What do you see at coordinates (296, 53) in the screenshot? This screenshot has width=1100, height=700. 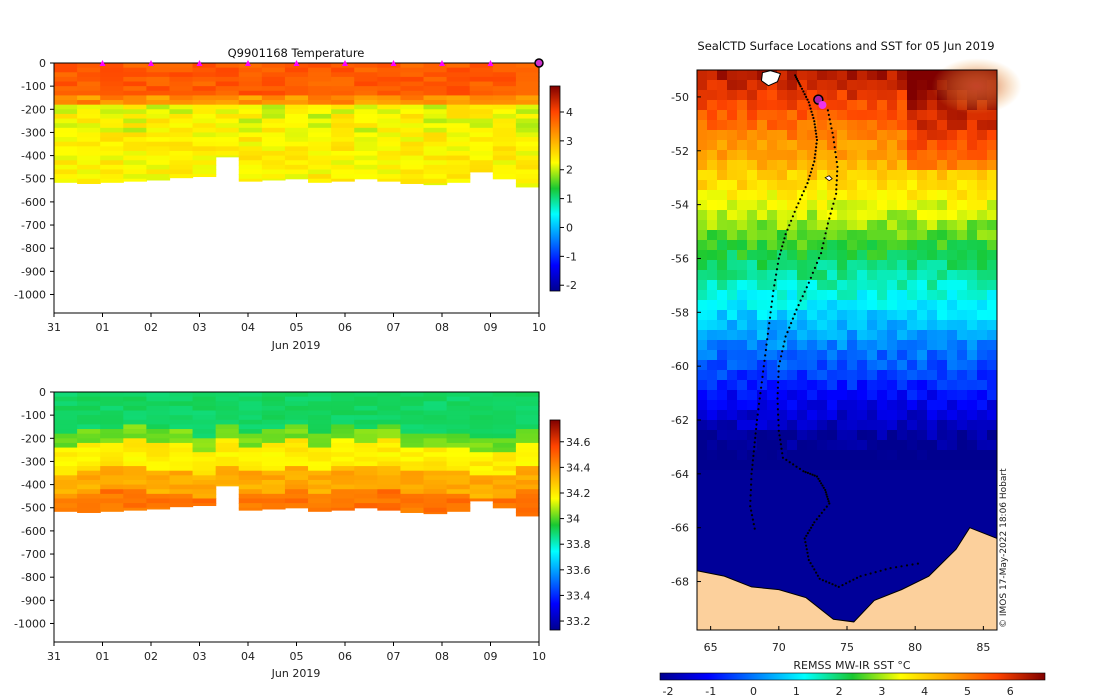 I see `temperature-title: Q9901168 Temperature` at bounding box center [296, 53].